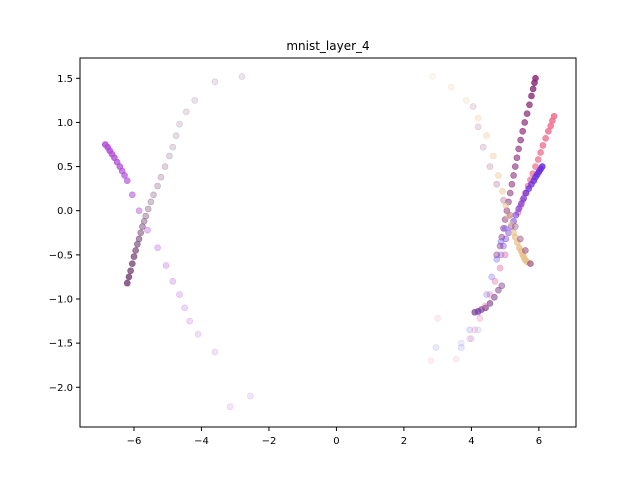 The width and height of the screenshot is (640, 480). I want to click on x-tick-label: −2, so click(269, 441).